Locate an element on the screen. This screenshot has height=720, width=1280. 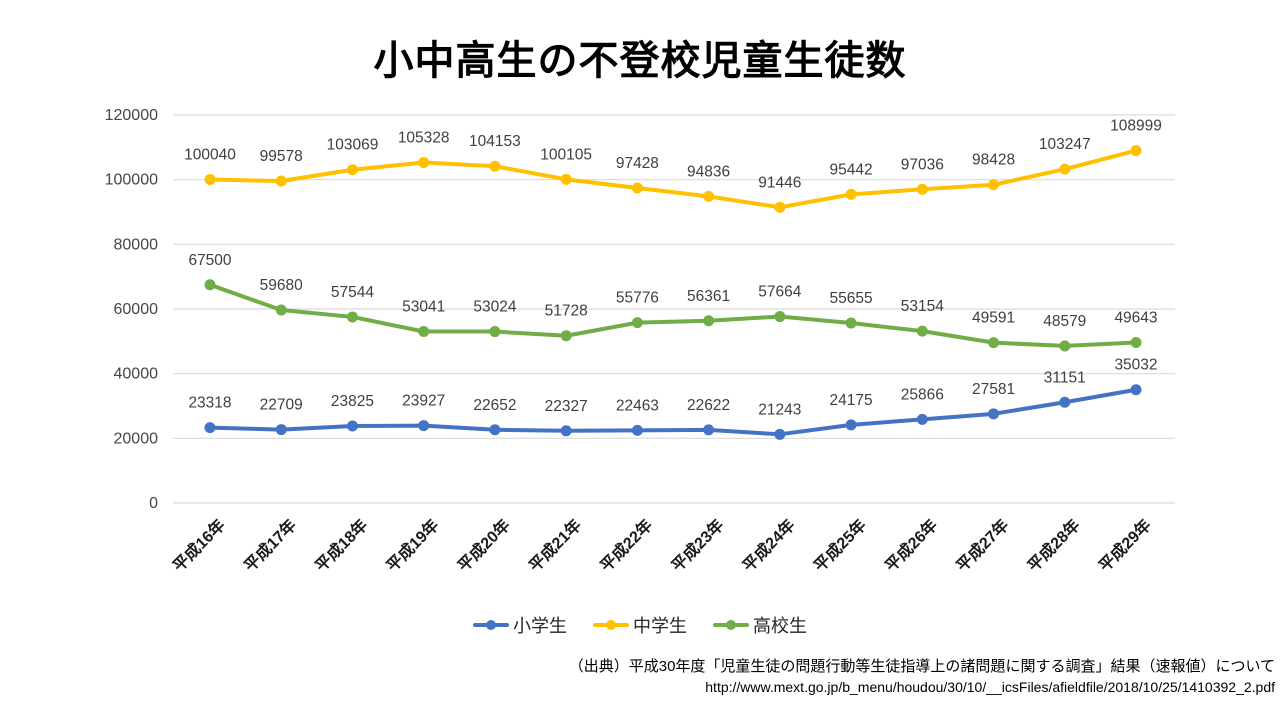
data-point-label-junior-high: 97428 is located at coordinates (637, 163).